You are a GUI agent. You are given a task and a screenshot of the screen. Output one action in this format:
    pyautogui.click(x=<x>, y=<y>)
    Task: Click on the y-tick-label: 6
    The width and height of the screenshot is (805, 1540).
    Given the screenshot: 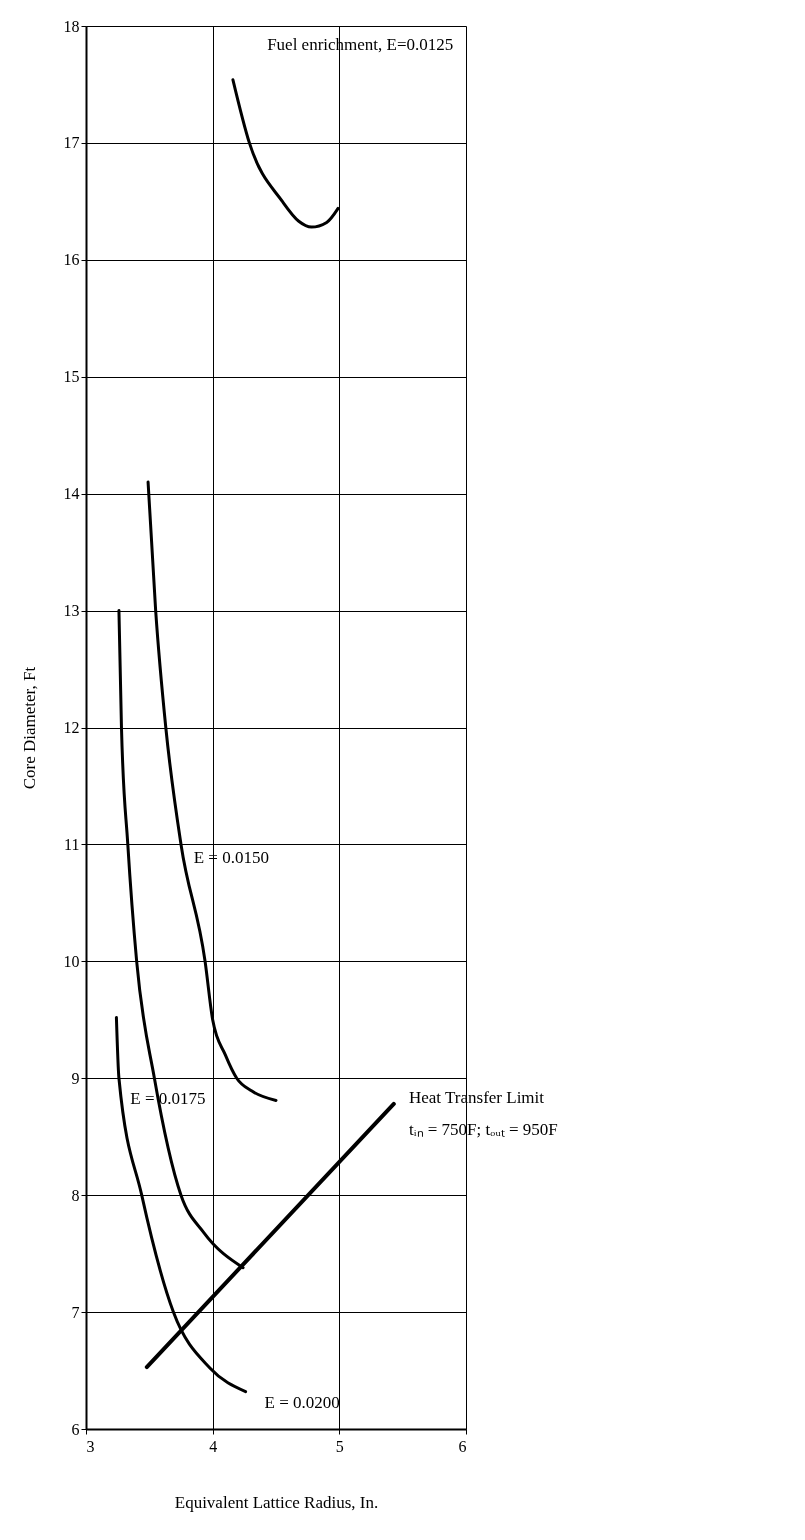 What is the action you would take?
    pyautogui.click(x=75, y=1429)
    